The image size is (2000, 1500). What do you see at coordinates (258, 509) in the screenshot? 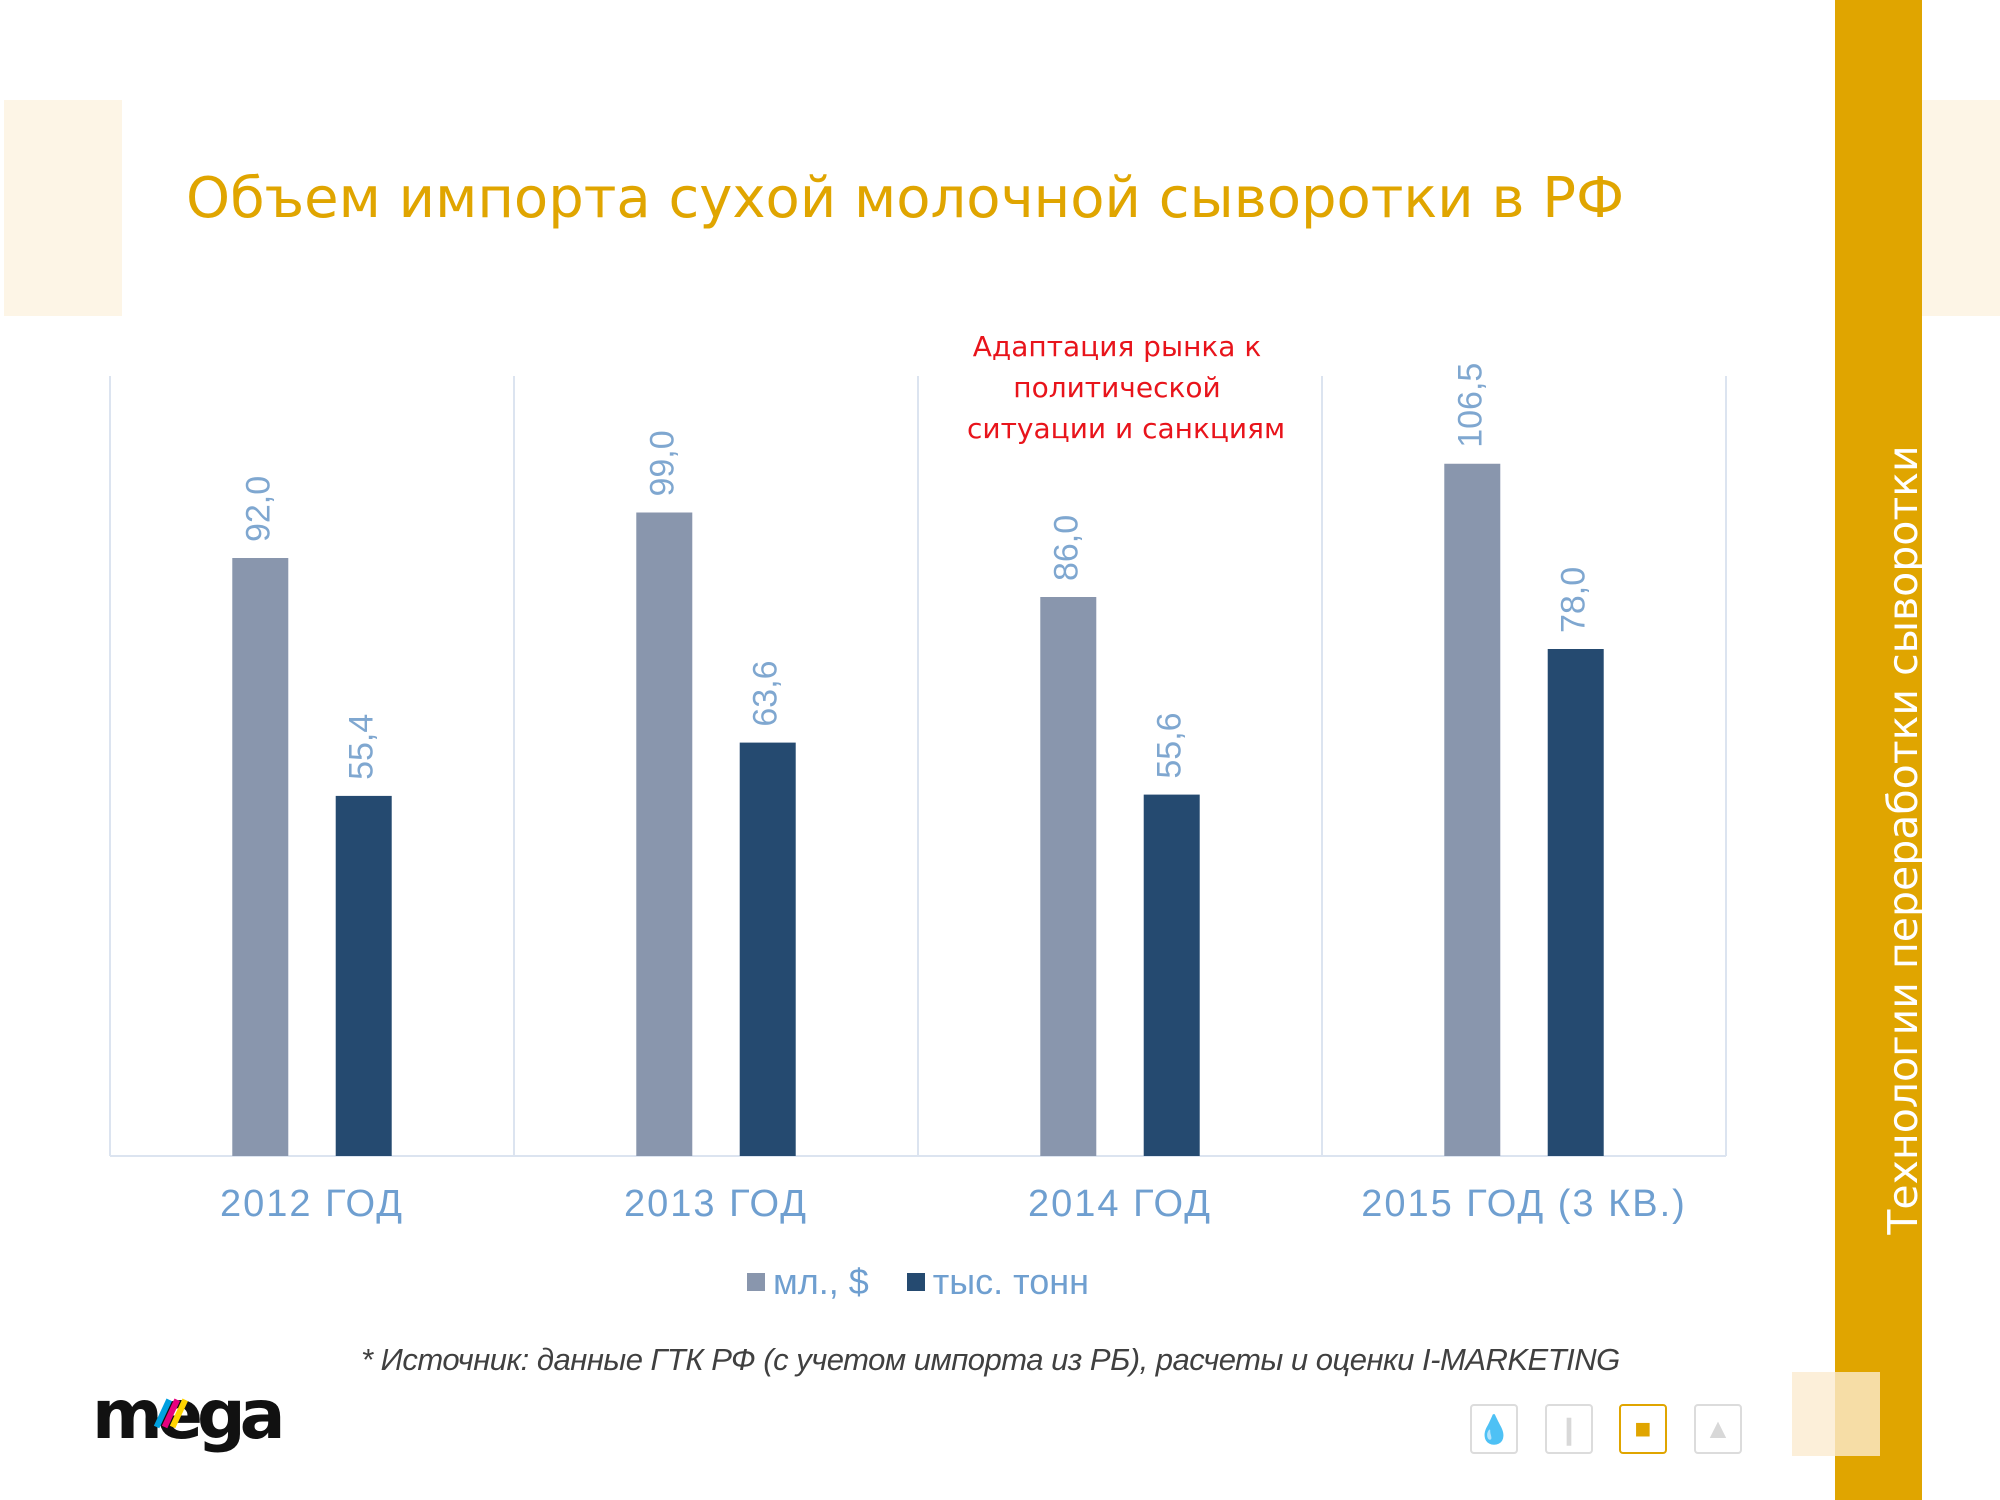
I see `data-label: 92,0` at bounding box center [258, 509].